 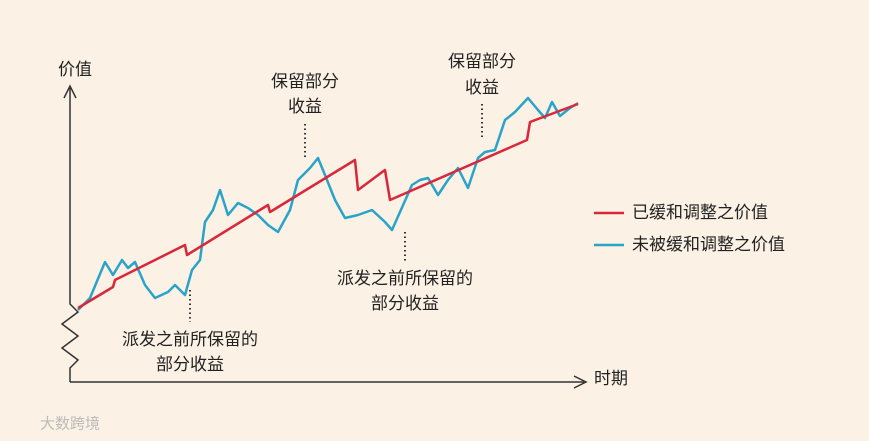 I want to click on legend-label: 未被缓和调整之价值, so click(x=708, y=245).